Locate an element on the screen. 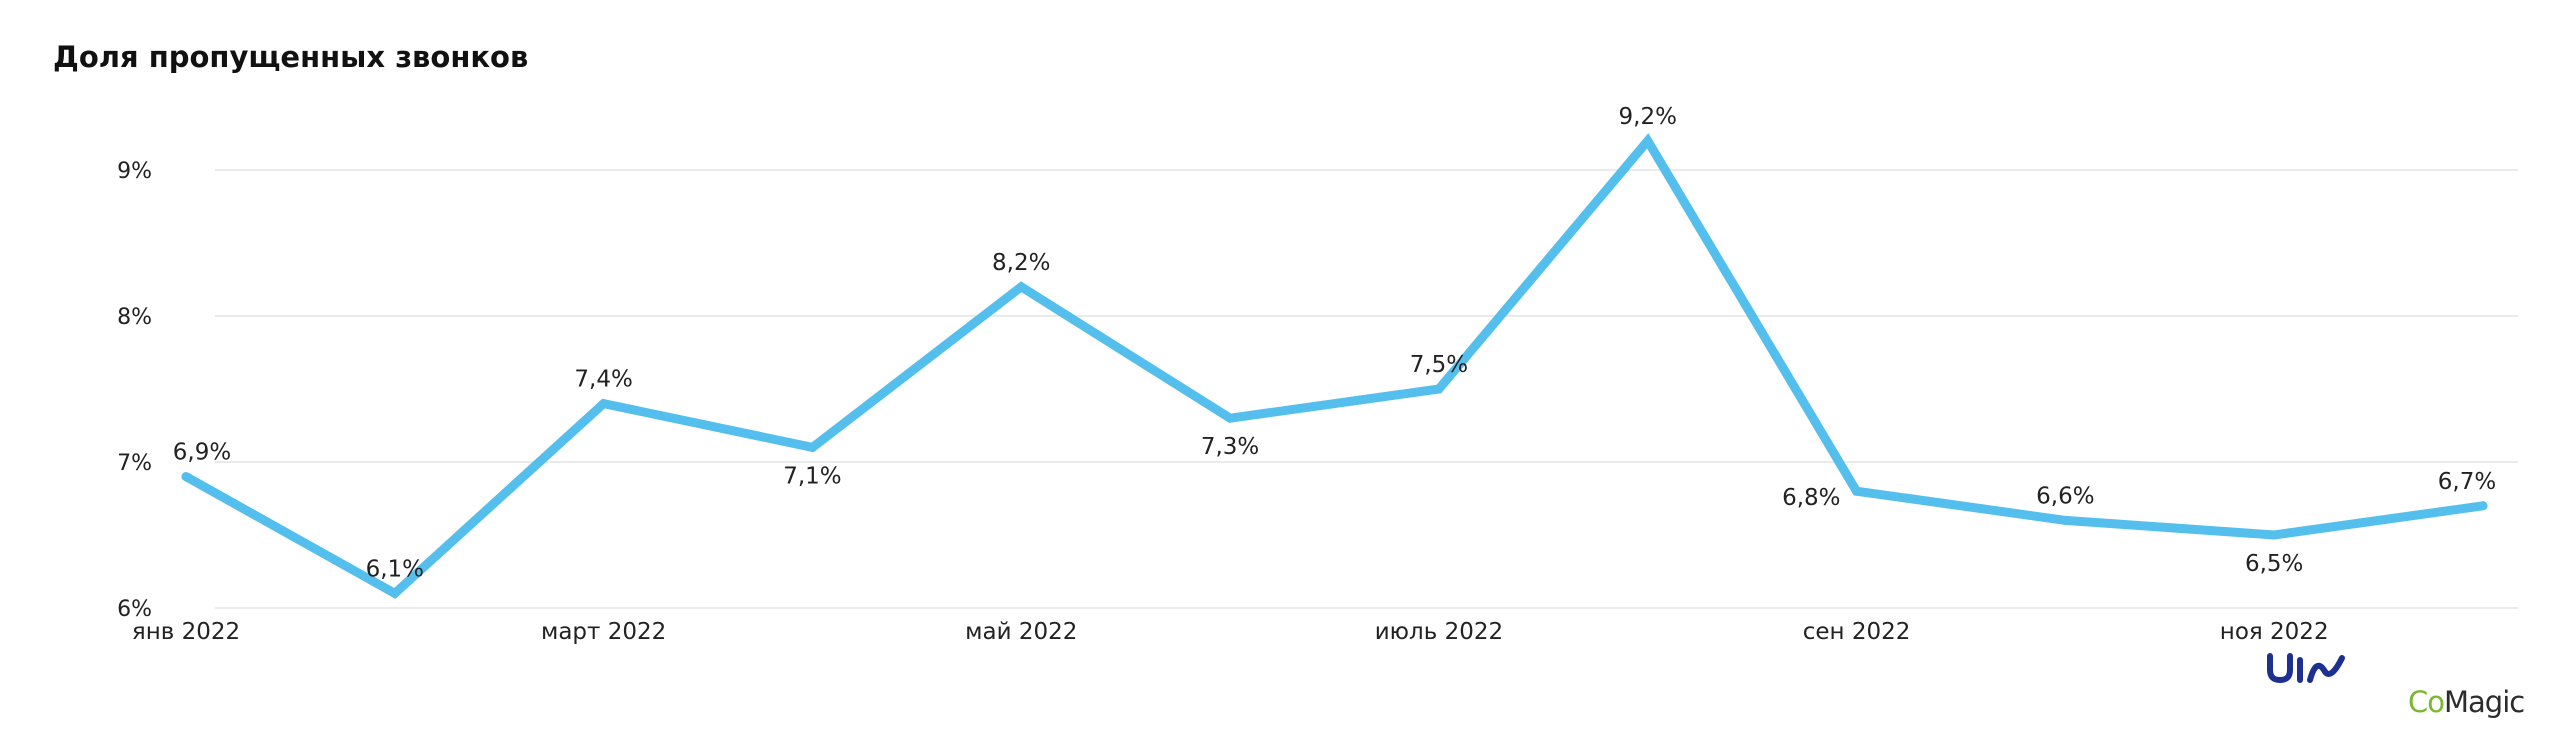 The width and height of the screenshot is (2576, 742). x-tick-label: ноя 2022 is located at coordinates (2274, 632).